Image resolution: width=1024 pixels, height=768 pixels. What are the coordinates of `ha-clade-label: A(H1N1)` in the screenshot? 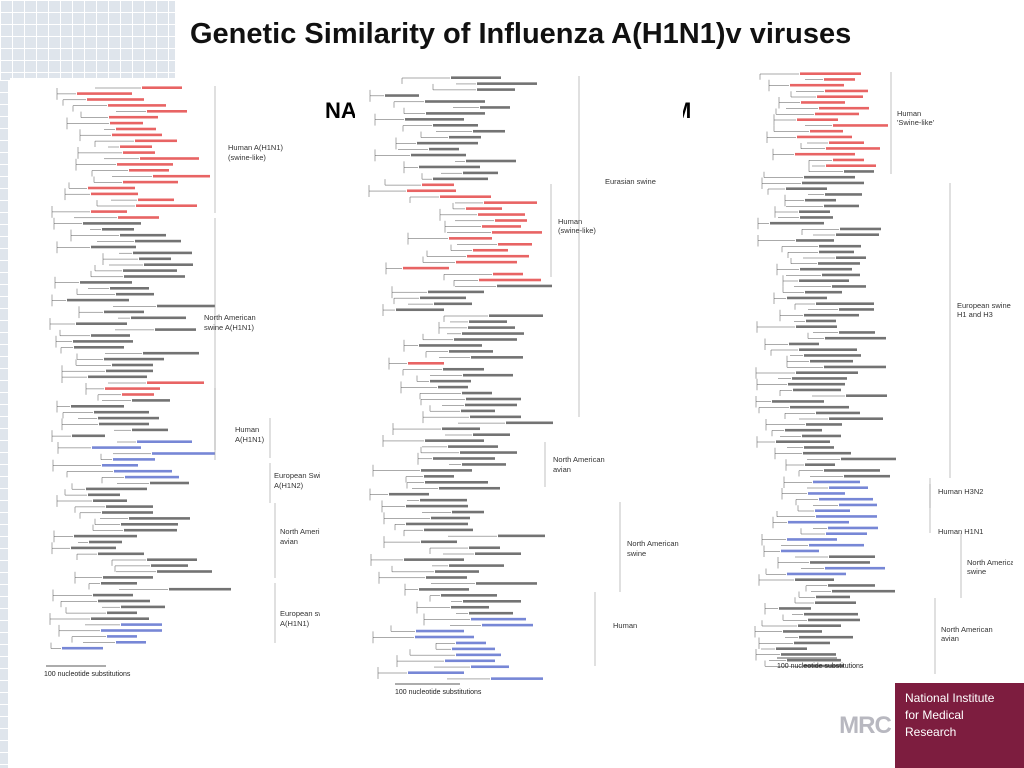 It's located at (295, 623).